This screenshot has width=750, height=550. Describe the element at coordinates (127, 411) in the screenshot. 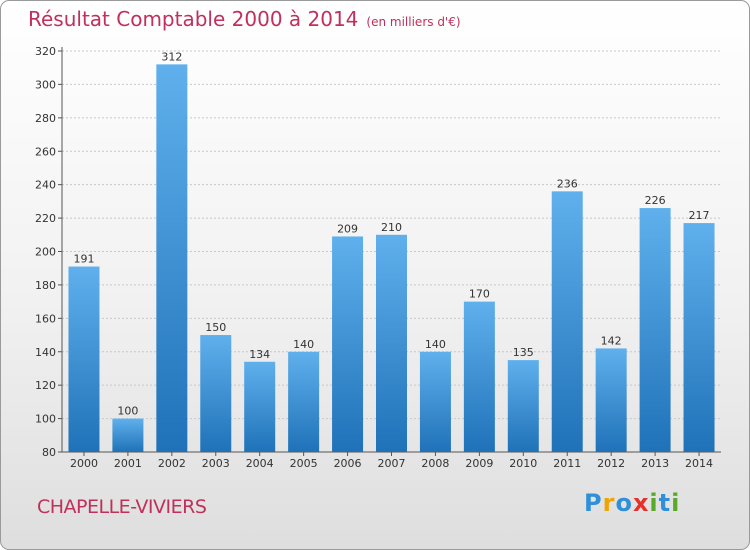

I see `value-label-2001: 100` at that location.